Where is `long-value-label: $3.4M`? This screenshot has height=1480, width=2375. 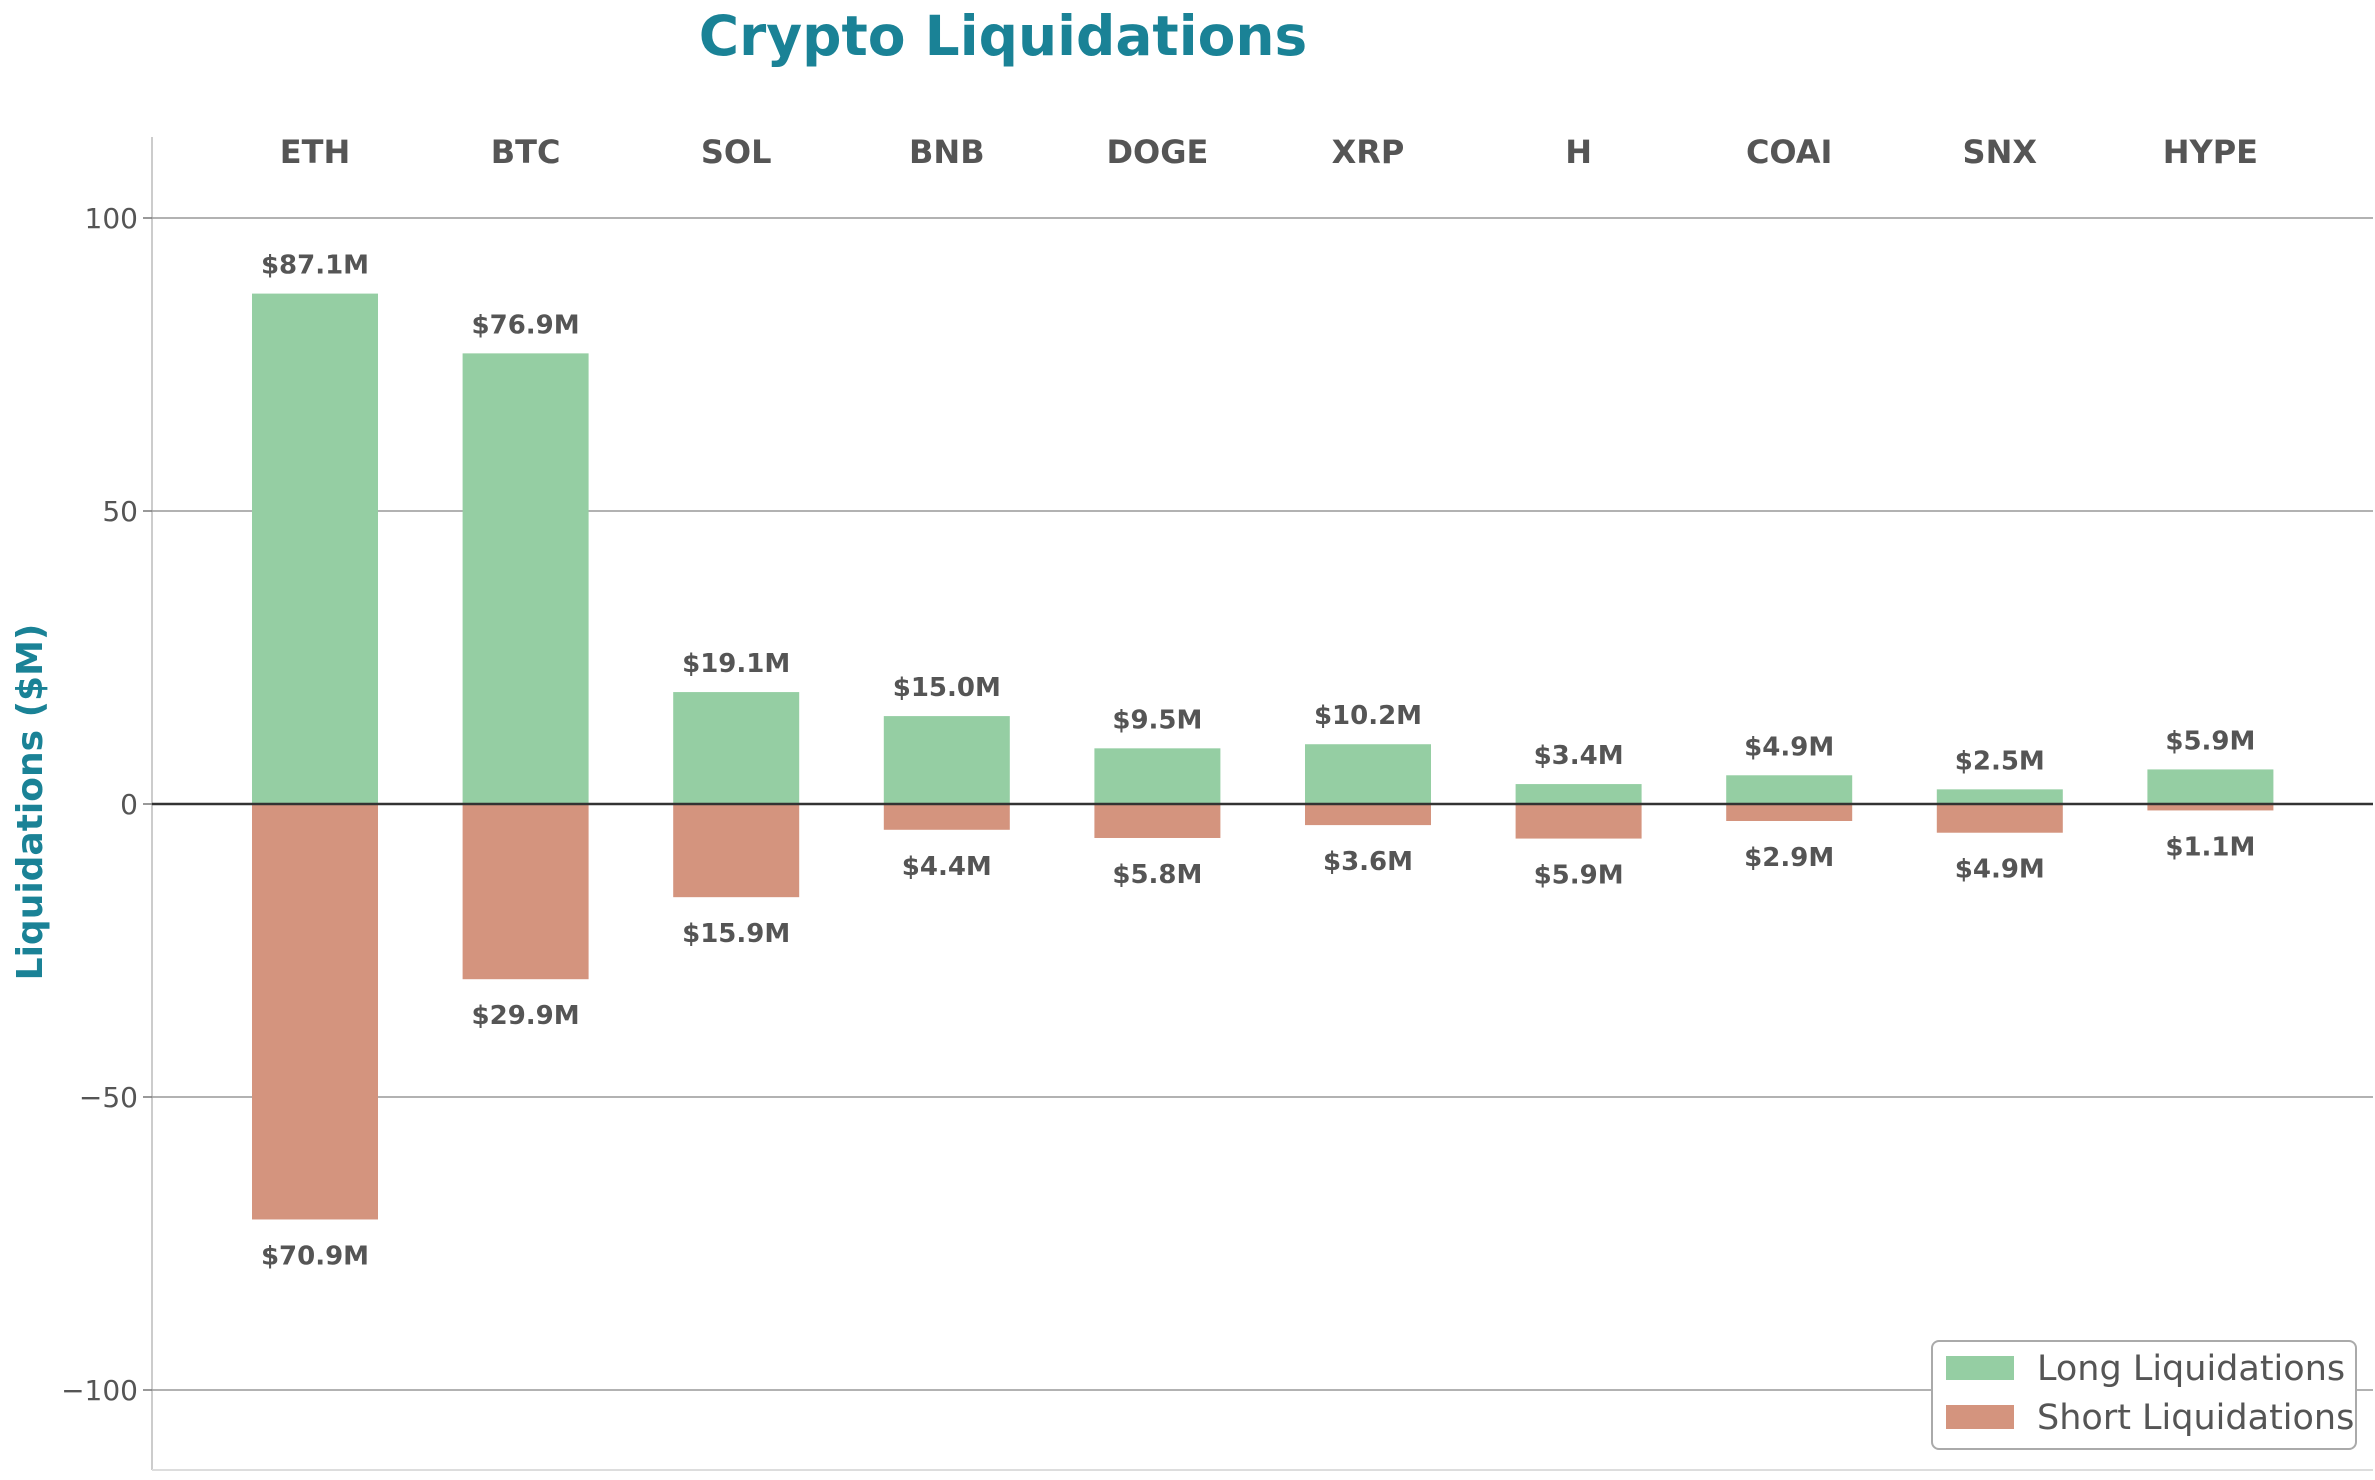
long-value-label: $3.4M is located at coordinates (1579, 756).